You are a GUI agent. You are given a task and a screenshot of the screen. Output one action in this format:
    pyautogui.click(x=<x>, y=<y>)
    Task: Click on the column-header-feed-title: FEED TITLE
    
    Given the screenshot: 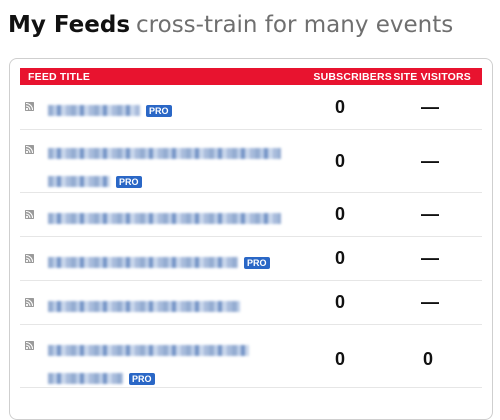 What is the action you would take?
    pyautogui.click(x=59, y=77)
    